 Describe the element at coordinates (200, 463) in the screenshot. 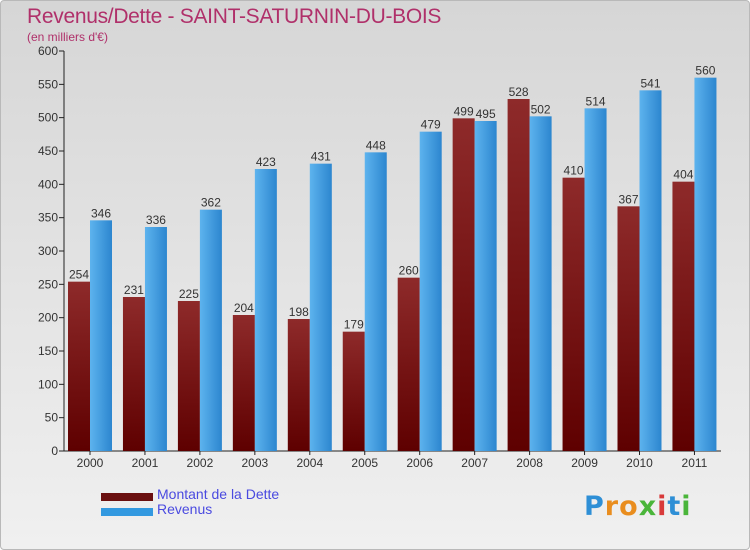

I see `x-tick-label: 2002` at that location.